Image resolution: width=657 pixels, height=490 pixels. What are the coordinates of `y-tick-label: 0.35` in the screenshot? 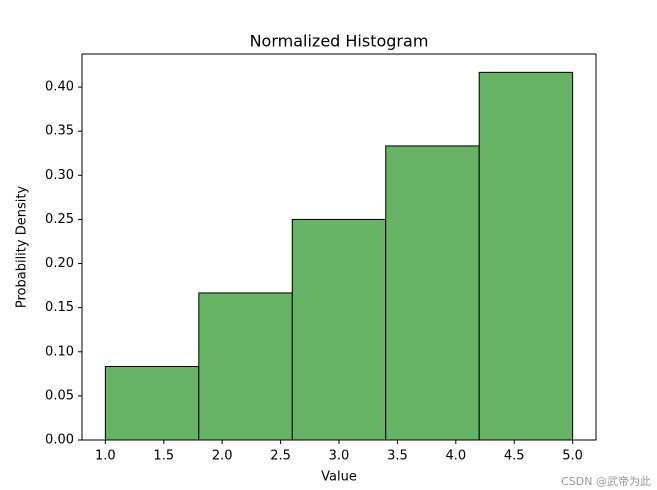 It's located at (59, 131).